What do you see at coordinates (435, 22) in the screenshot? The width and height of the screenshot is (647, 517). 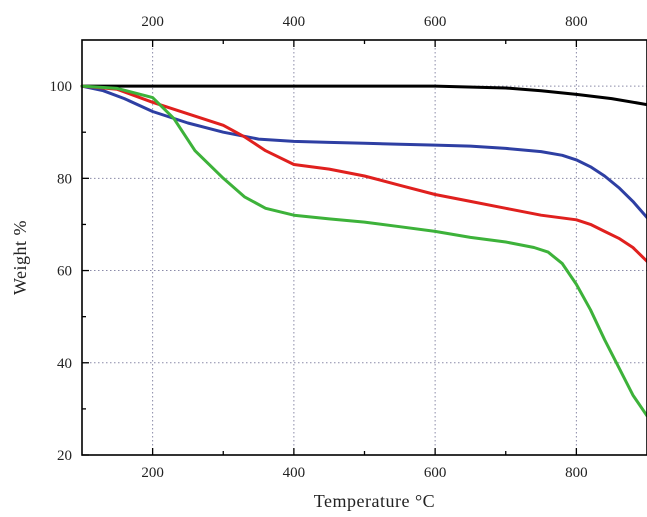 I see `top-x-tick-label: 600` at bounding box center [435, 22].